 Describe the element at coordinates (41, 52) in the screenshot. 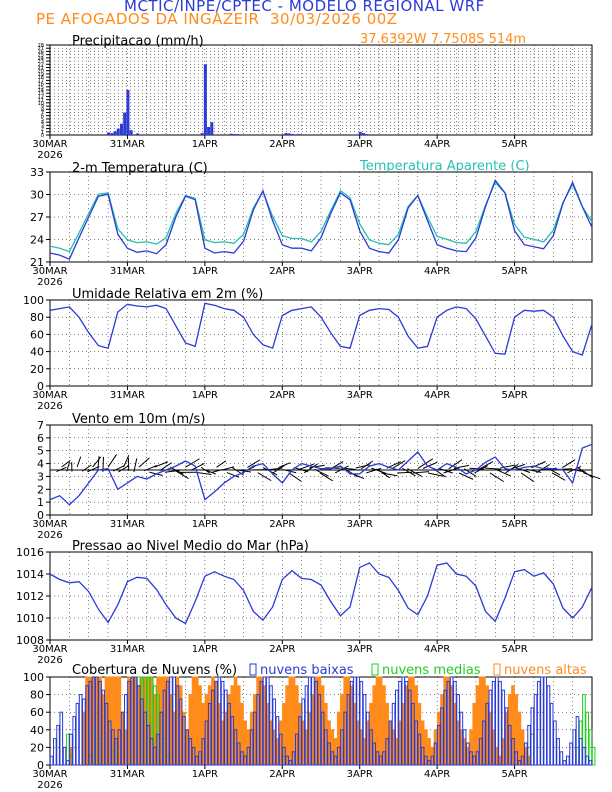

I see `precip-ytick-label: 26` at that location.